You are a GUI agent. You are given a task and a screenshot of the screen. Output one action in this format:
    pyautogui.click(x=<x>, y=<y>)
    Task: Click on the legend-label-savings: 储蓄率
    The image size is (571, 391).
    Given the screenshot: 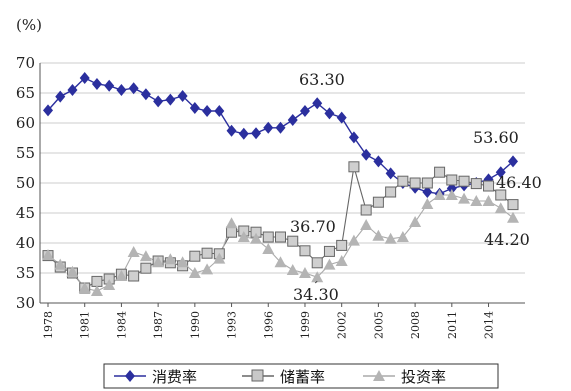 What is the action you would take?
    pyautogui.click(x=302, y=377)
    